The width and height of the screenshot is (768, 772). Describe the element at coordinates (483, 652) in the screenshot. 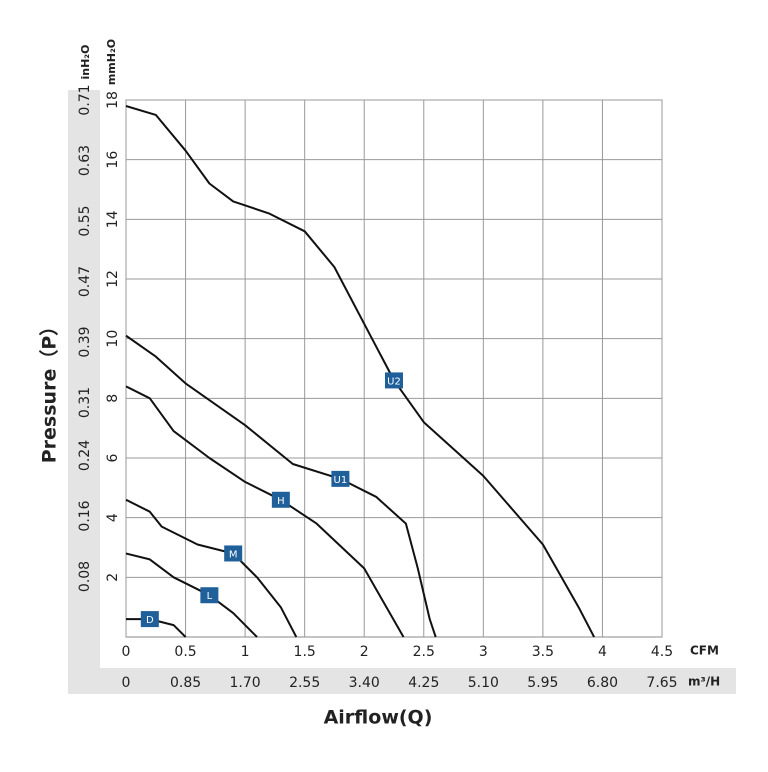

I see `x-tick-label: 3` at that location.